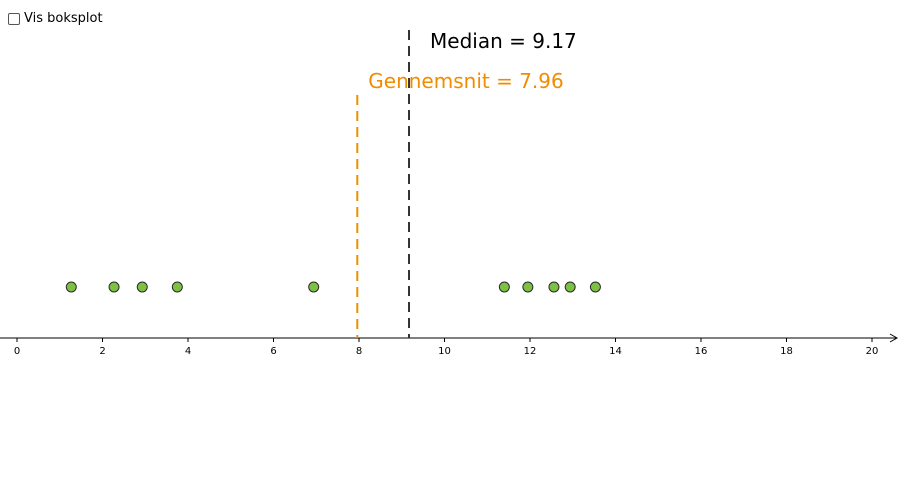  Describe the element at coordinates (17, 351) in the screenshot. I see `x-tick-label: 0` at that location.